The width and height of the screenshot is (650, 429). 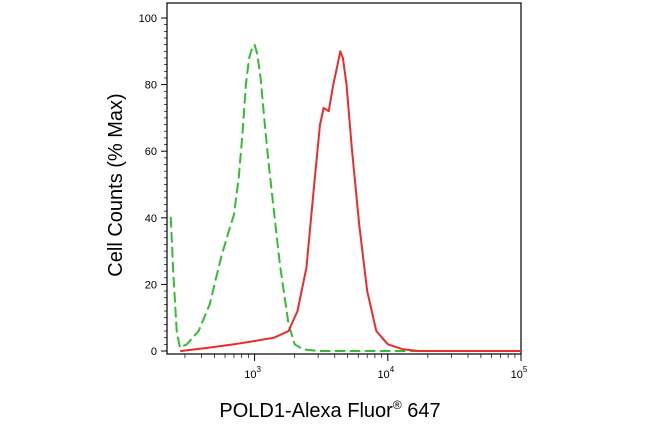 What do you see at coordinates (392, 369) in the screenshot?
I see `x-tick-label-exponent: 4` at bounding box center [392, 369].